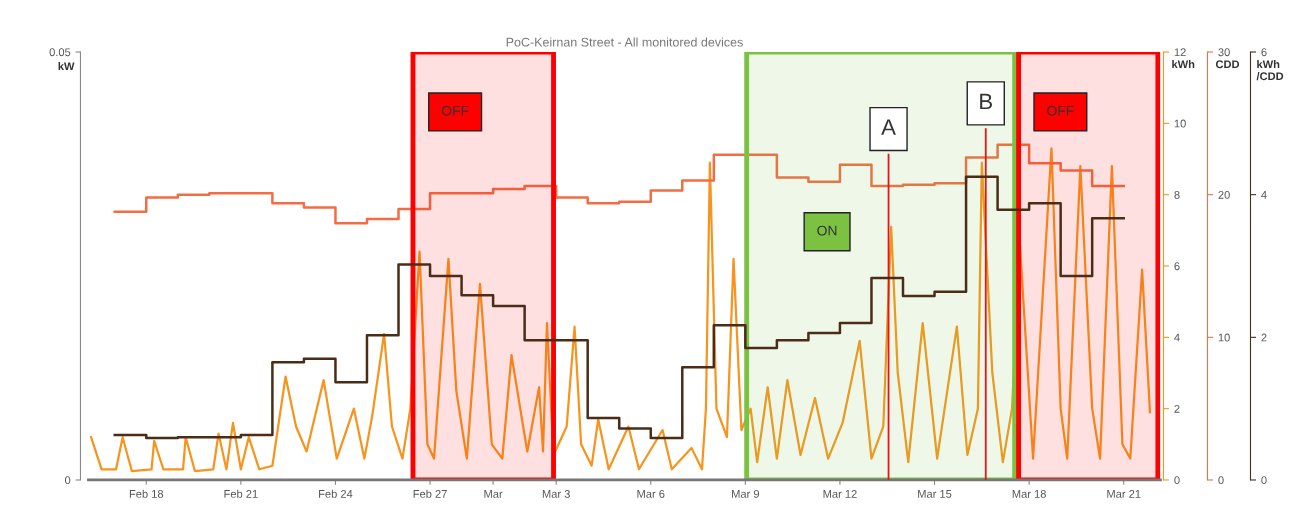 The width and height of the screenshot is (1301, 515). Describe the element at coordinates (746, 494) in the screenshot. I see `x-tick-label: Mar 9` at that location.